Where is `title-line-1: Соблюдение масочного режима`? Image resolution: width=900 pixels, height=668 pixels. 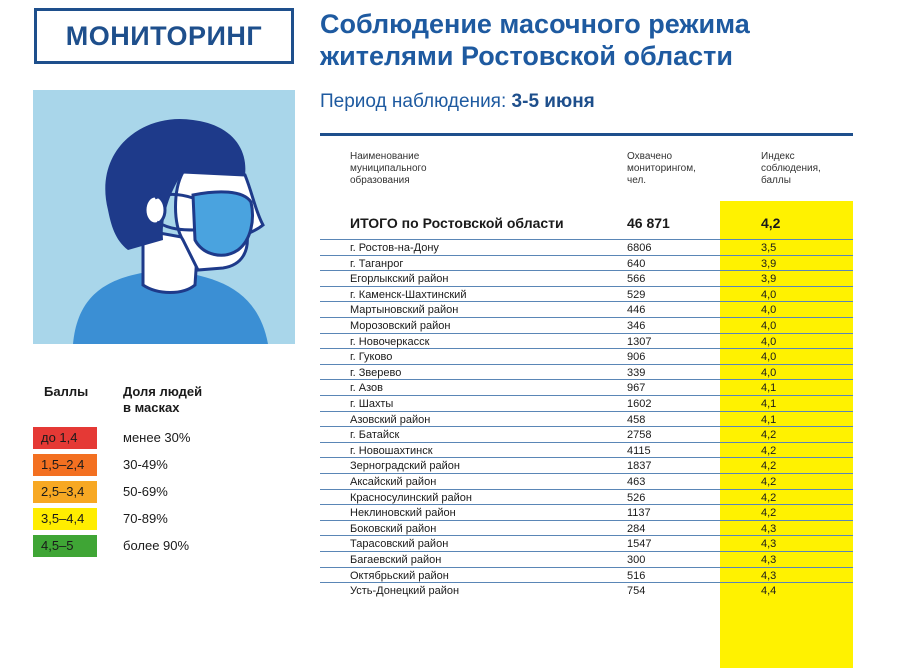 title-line-1: Соблюдение масочного режима is located at coordinates (535, 24).